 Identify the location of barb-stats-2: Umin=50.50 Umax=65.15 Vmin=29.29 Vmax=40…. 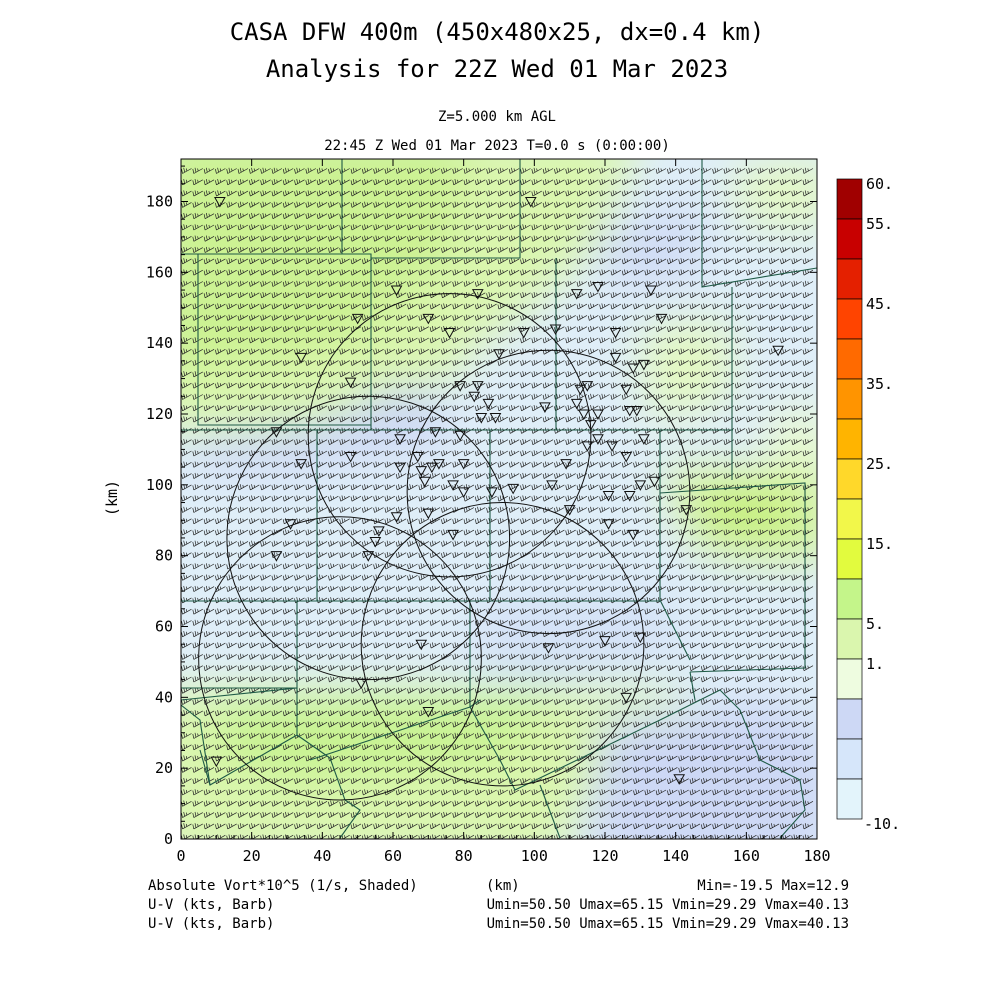
(668, 924).